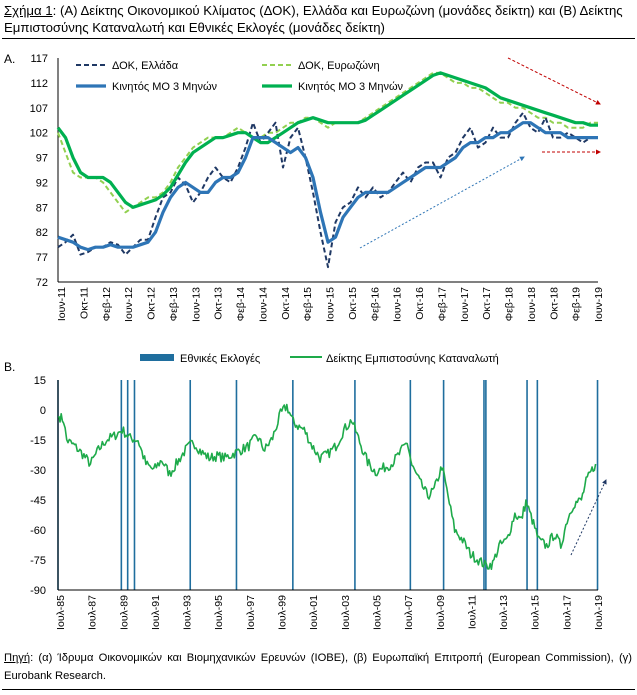 The width and height of the screenshot is (637, 695). What do you see at coordinates (504, 612) in the screenshot?
I see `b-x-tick-label-14: Ιουλ-13` at bounding box center [504, 612].